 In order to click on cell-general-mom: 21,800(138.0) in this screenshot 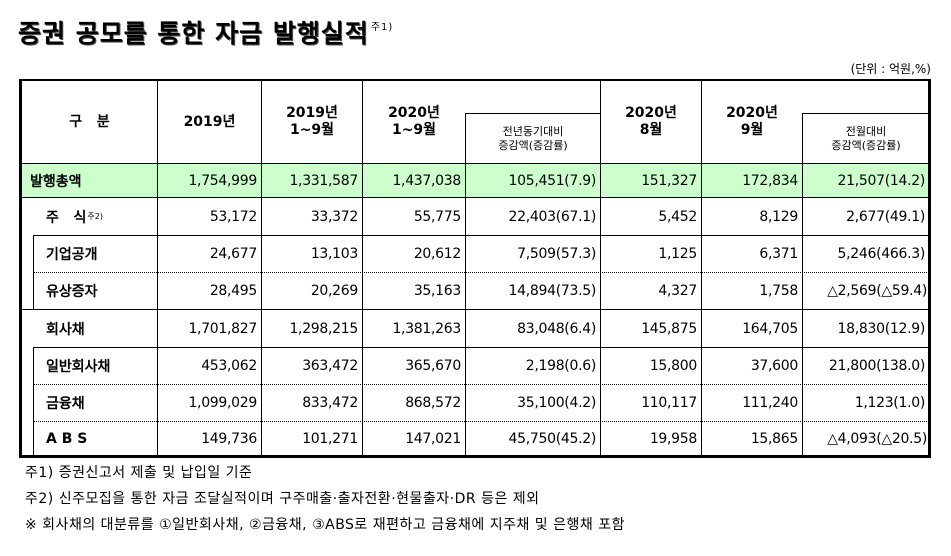, I will do `click(876, 366)`.